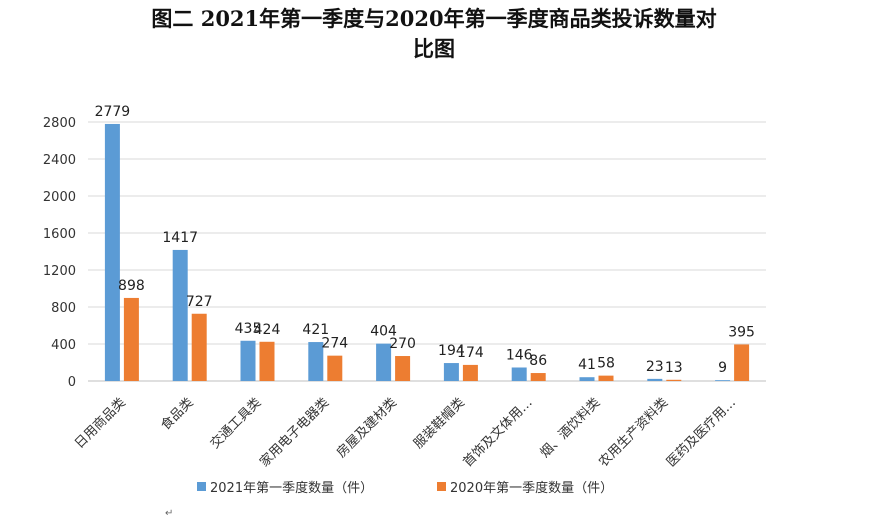  I want to click on paragraph-mark: ↵, so click(169, 513).